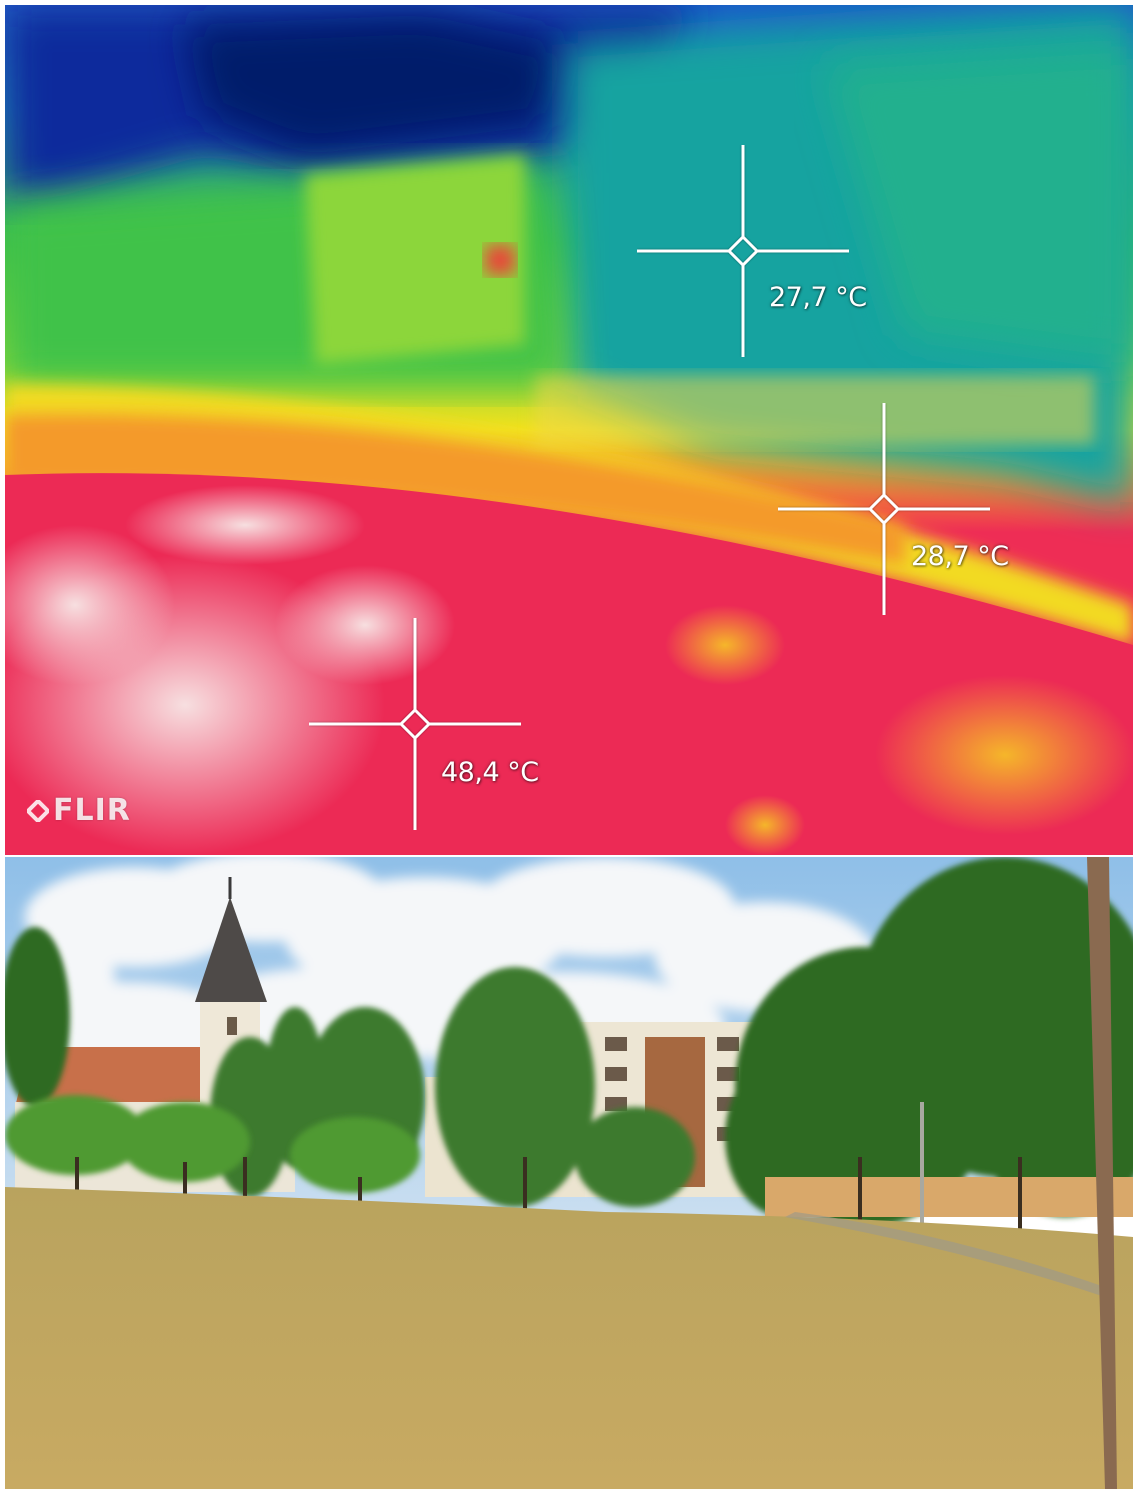 The width and height of the screenshot is (1138, 1493). What do you see at coordinates (490, 772) in the screenshot?
I see `temperature-reading-3: 48,4 °C` at bounding box center [490, 772].